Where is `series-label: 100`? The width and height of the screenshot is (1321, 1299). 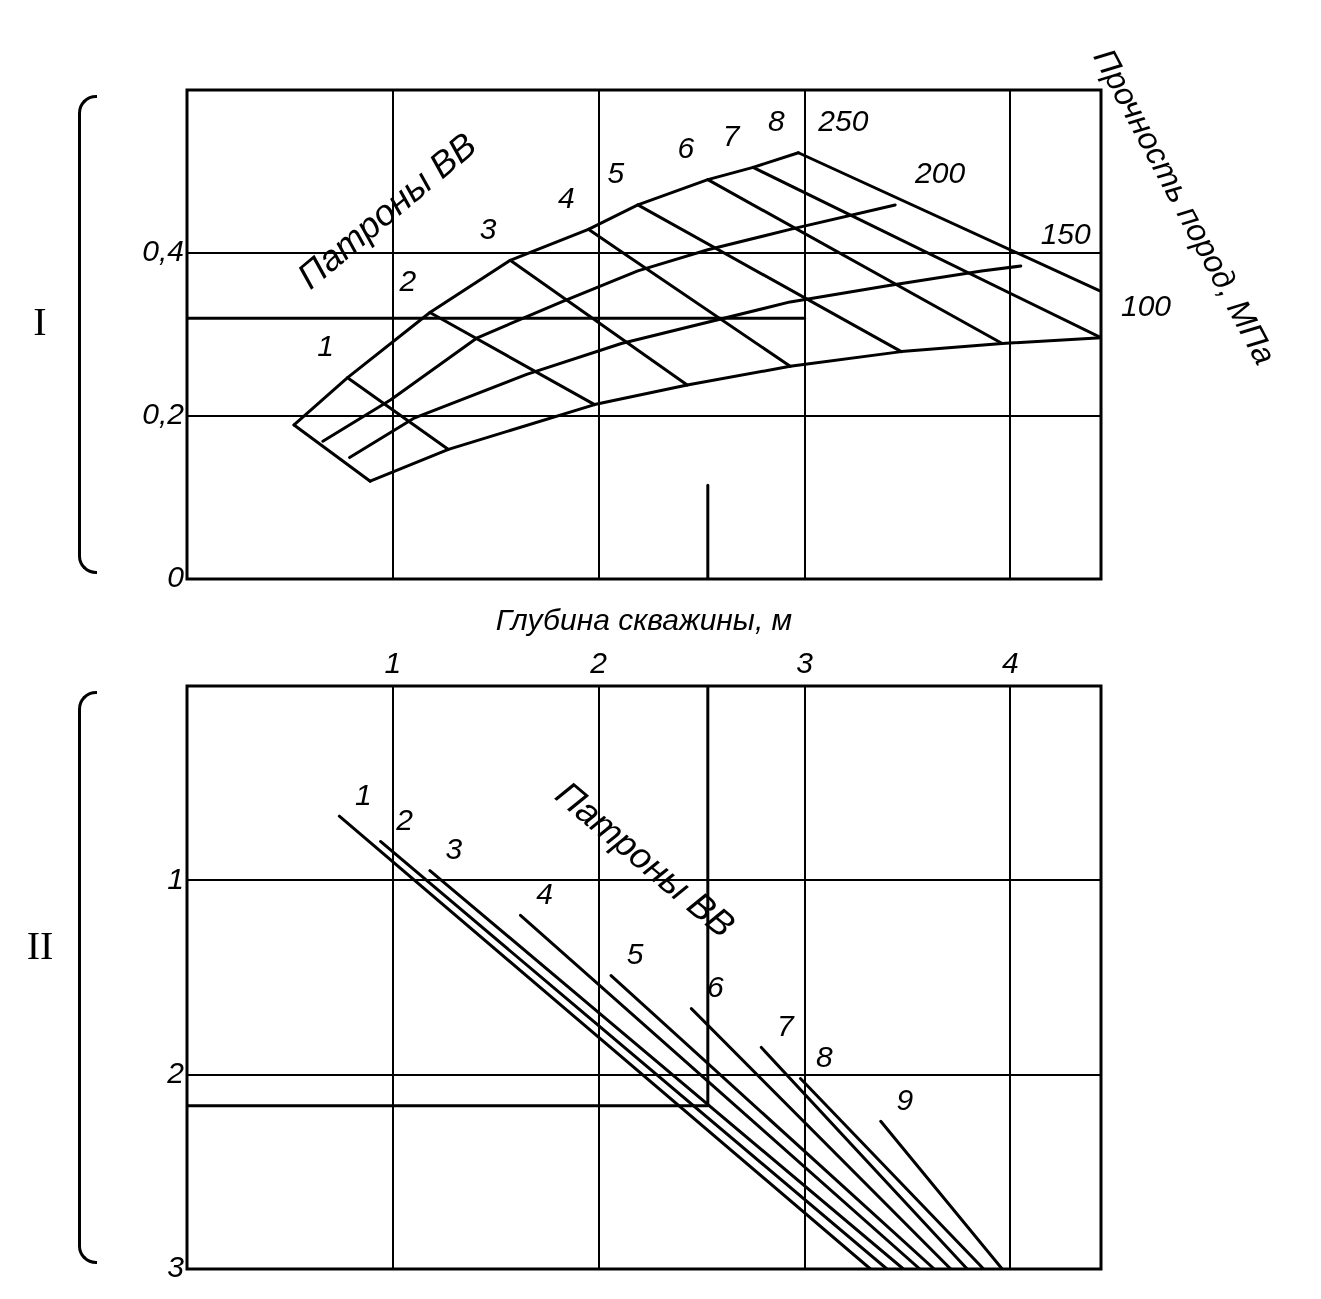 series-label: 100 is located at coordinates (1146, 306).